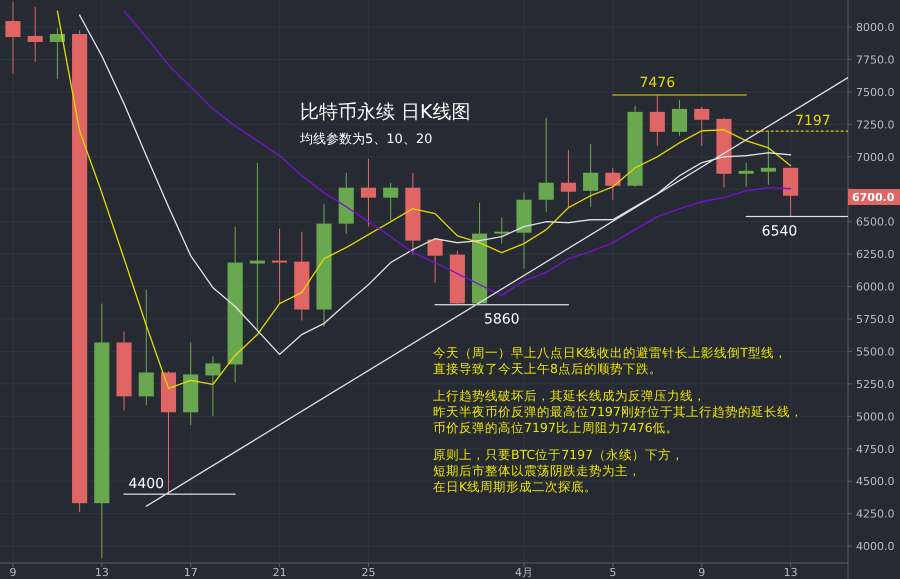  I want to click on y-tick-label: 8000.0, so click(875, 27).